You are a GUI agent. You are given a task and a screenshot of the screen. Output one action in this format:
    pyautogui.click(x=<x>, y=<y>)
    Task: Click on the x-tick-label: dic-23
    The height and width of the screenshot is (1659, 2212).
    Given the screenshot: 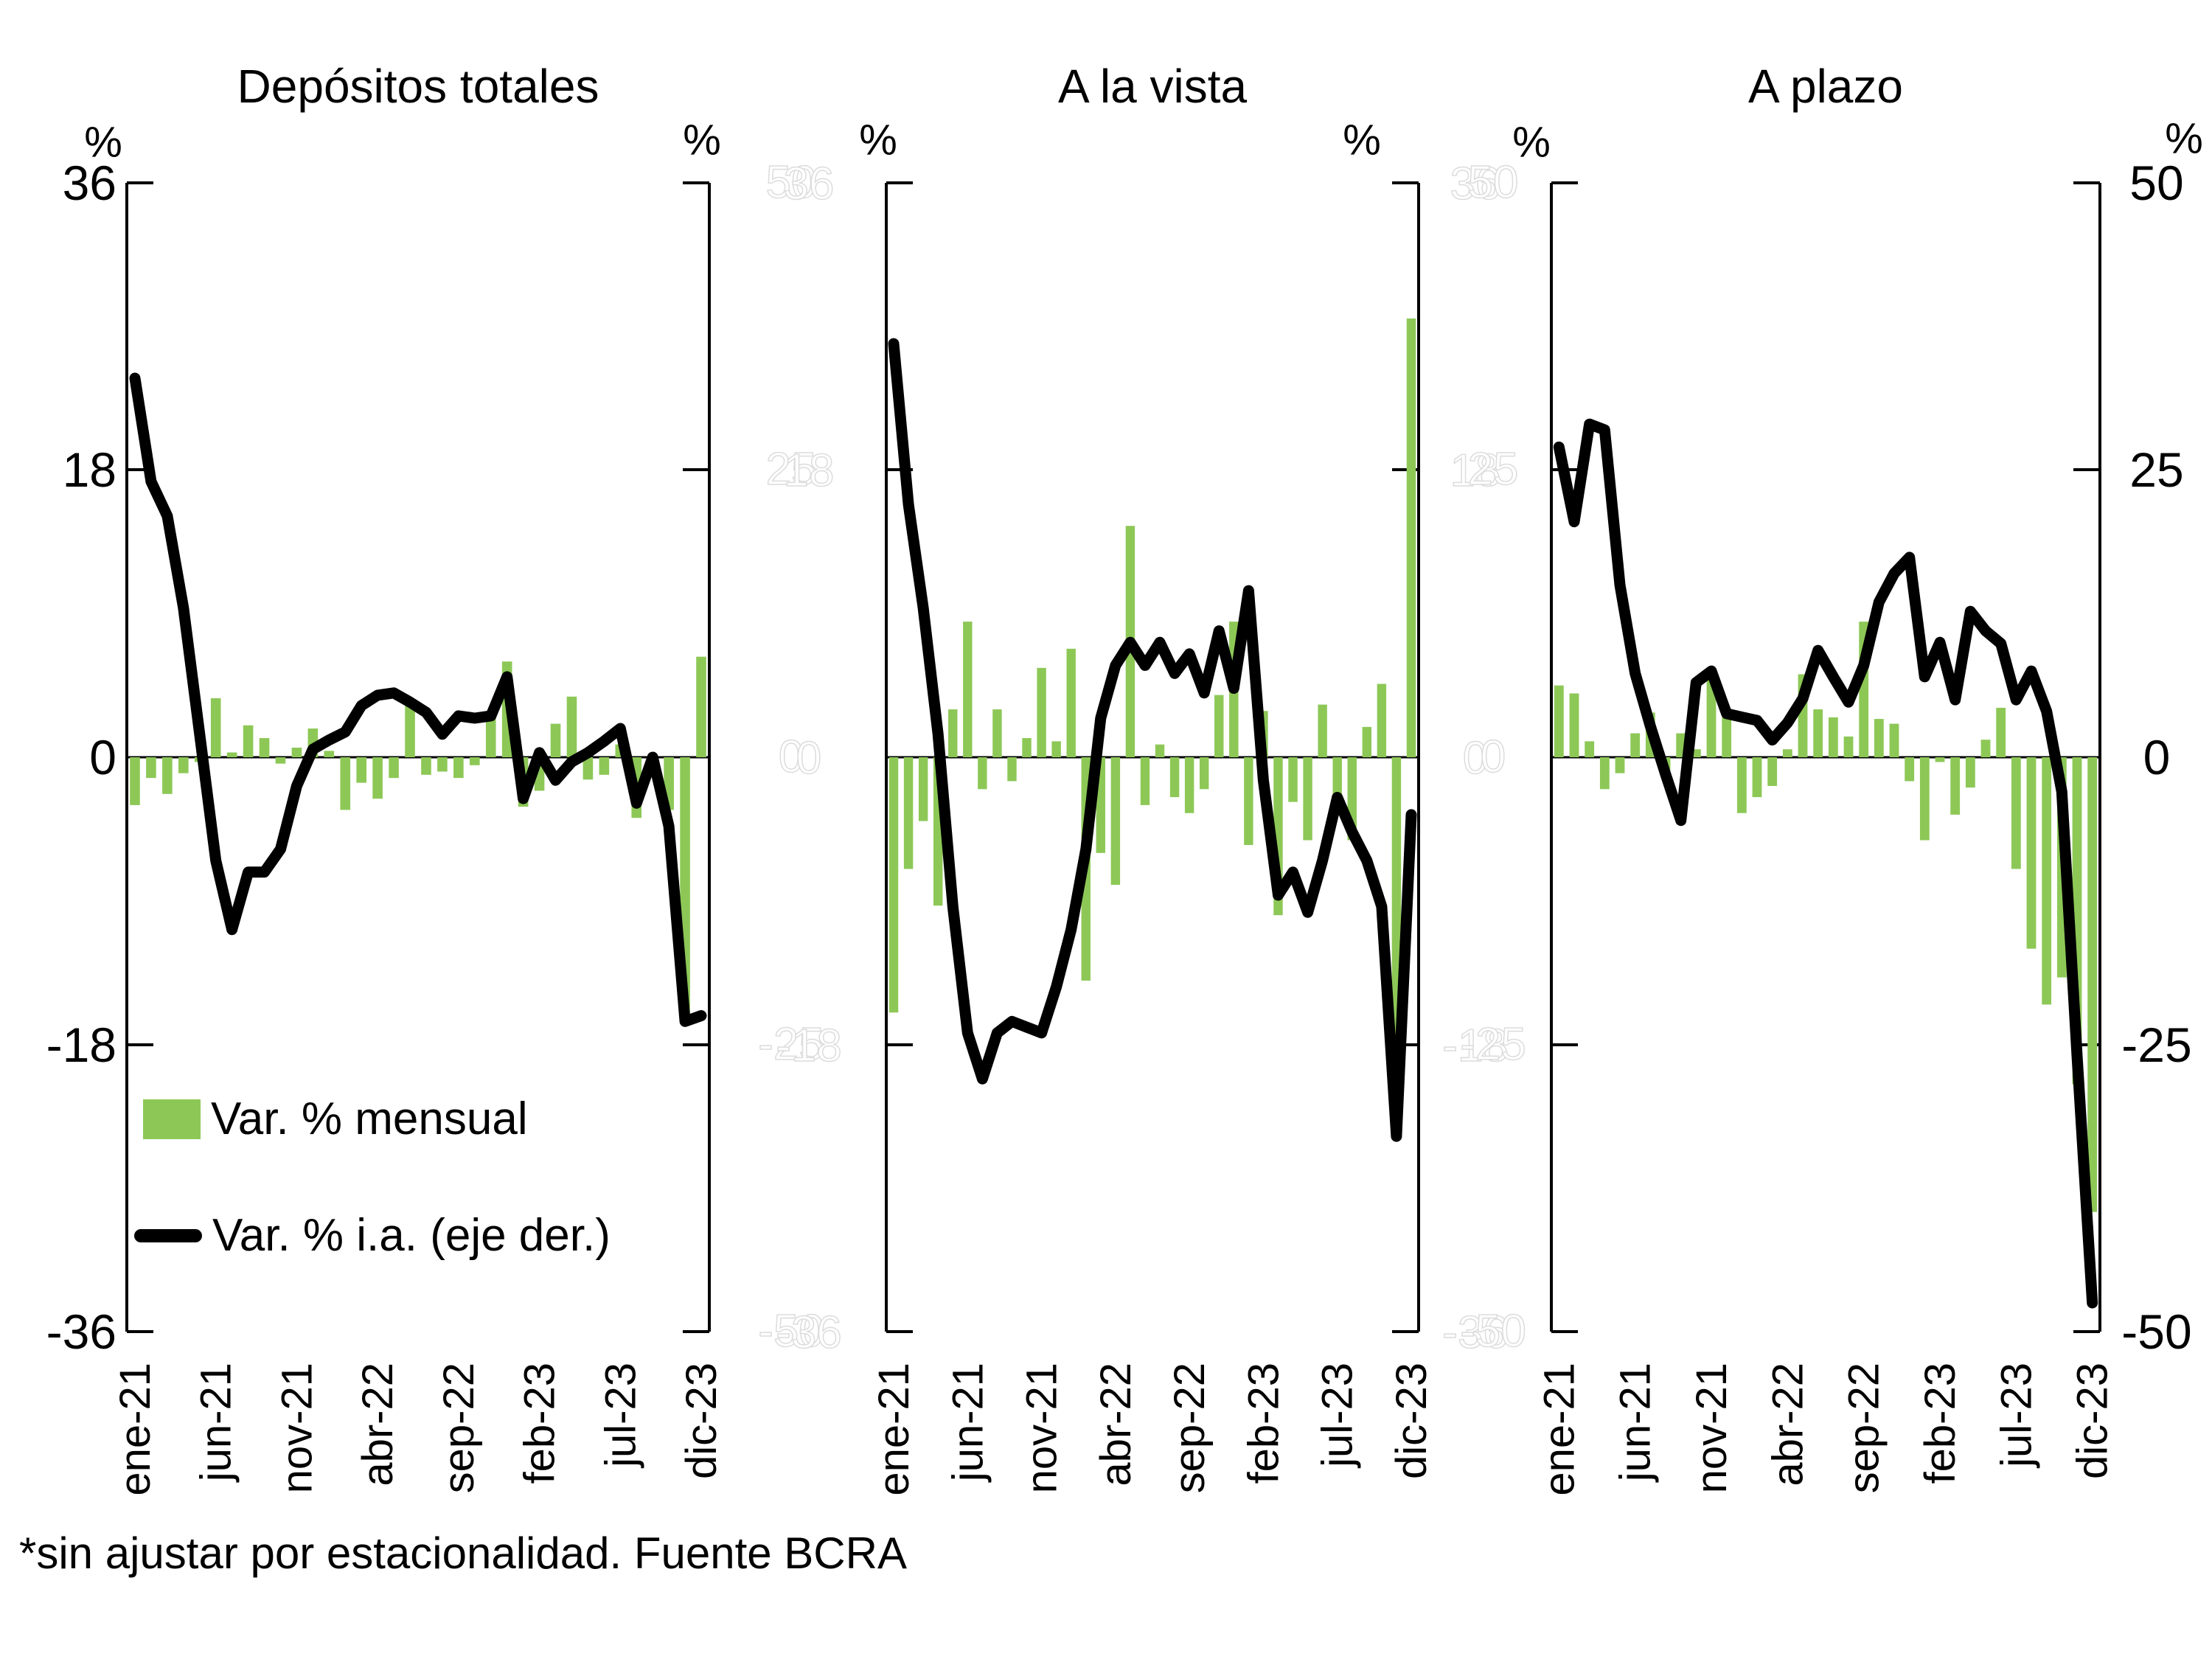 What is the action you would take?
    pyautogui.click(x=2093, y=1421)
    